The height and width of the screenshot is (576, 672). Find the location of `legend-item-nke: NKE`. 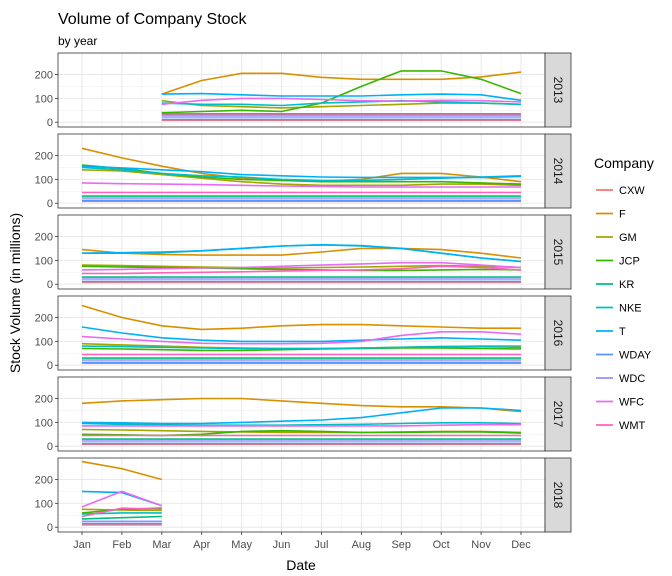

legend-item-nke: NKE is located at coordinates (619, 309).